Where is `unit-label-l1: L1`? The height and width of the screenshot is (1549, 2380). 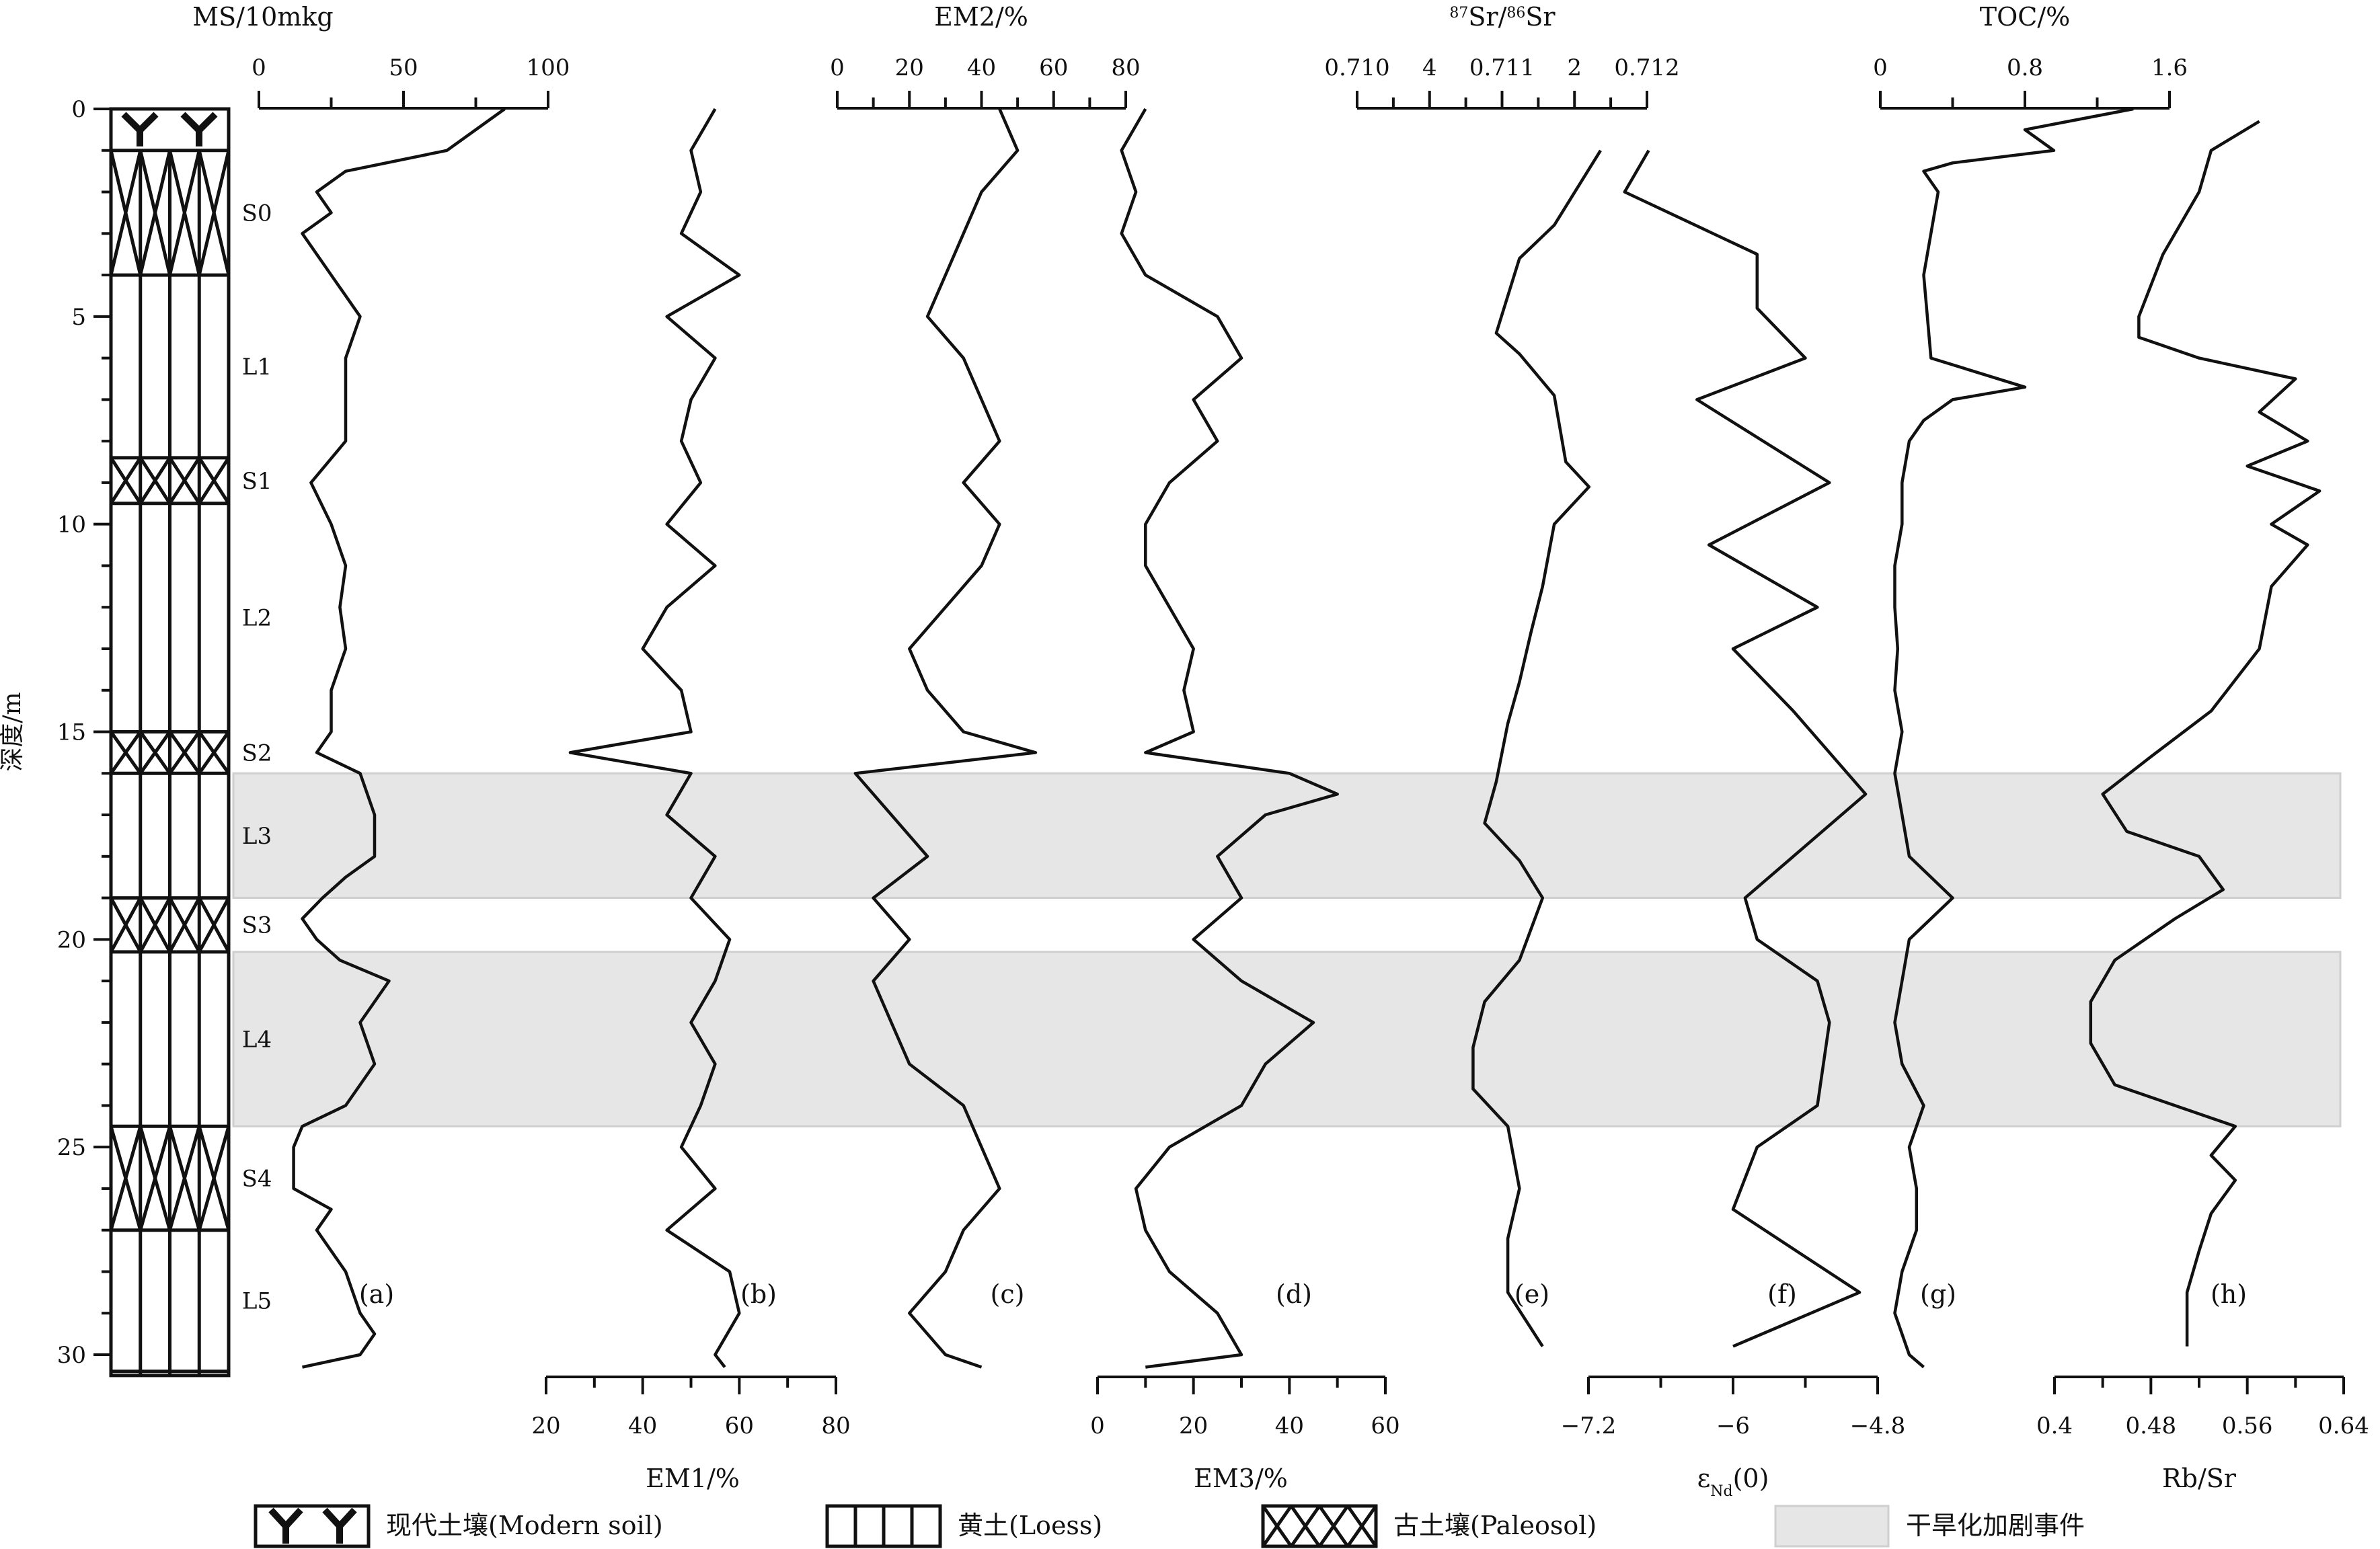 unit-label-l1: L1 is located at coordinates (257, 367).